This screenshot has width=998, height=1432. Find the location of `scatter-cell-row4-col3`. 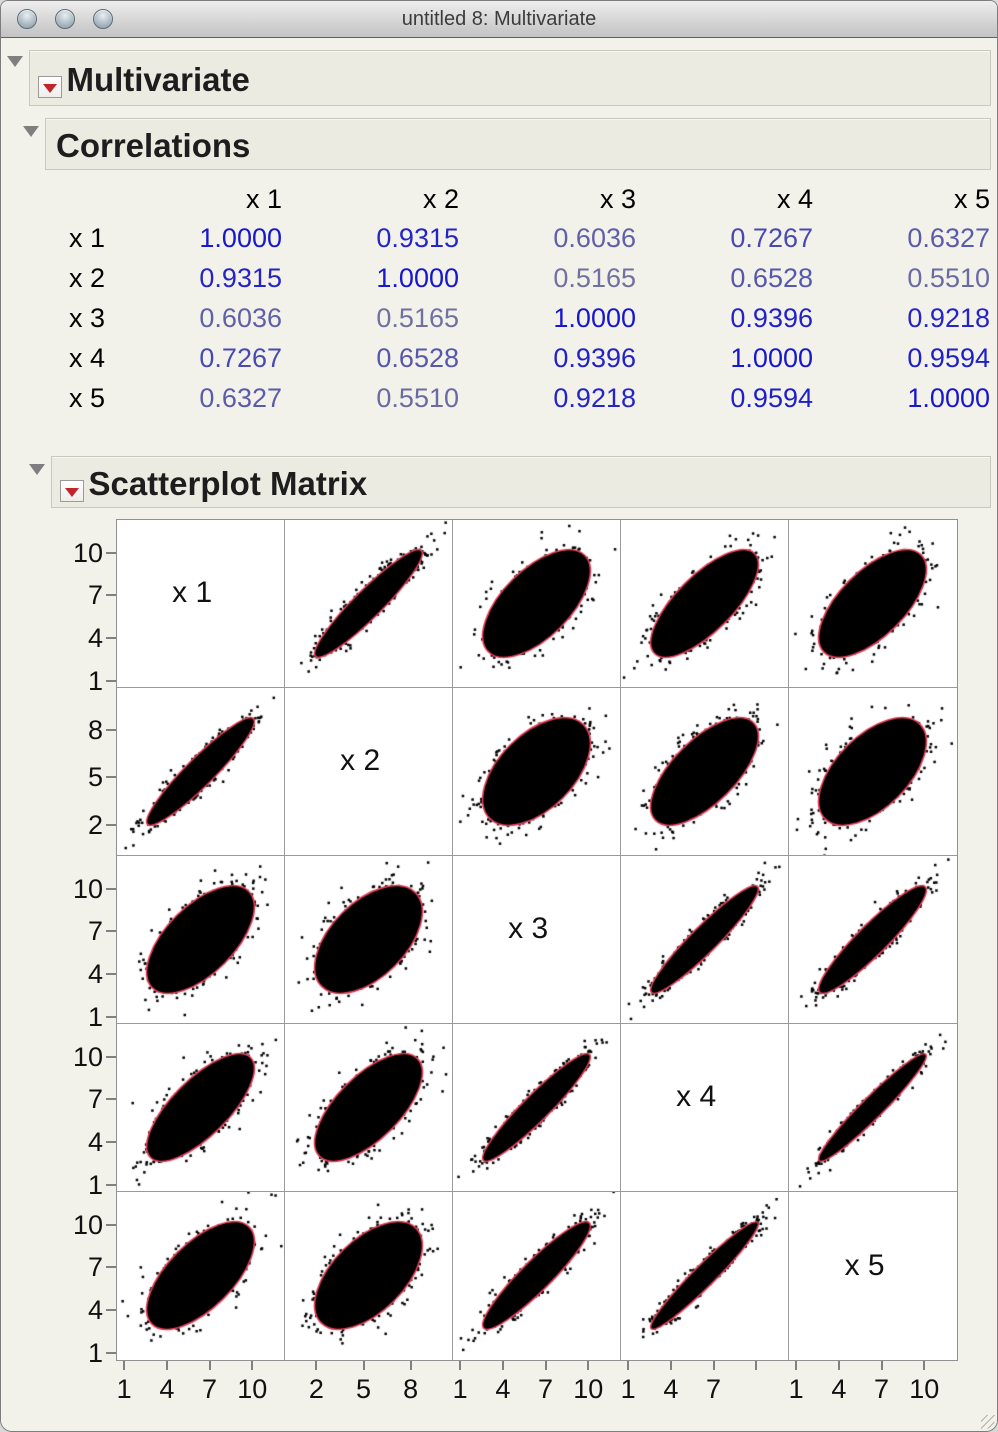

scatter-cell-row4-col3 is located at coordinates (537, 1108).